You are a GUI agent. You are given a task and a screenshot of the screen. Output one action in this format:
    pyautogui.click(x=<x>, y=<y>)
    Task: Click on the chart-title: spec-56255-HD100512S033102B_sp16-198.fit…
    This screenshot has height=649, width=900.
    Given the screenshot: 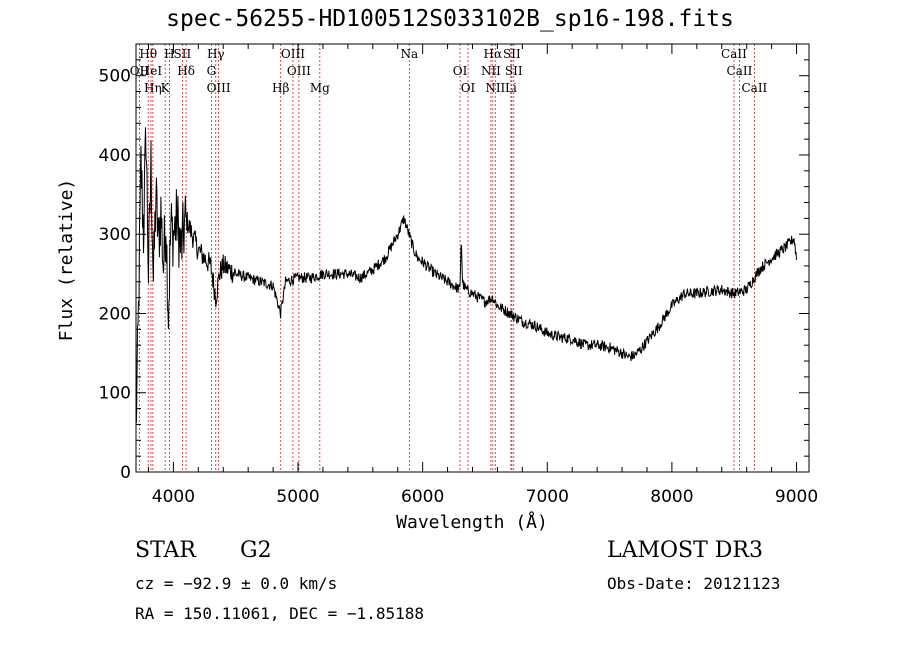 What is the action you would take?
    pyautogui.click(x=450, y=19)
    